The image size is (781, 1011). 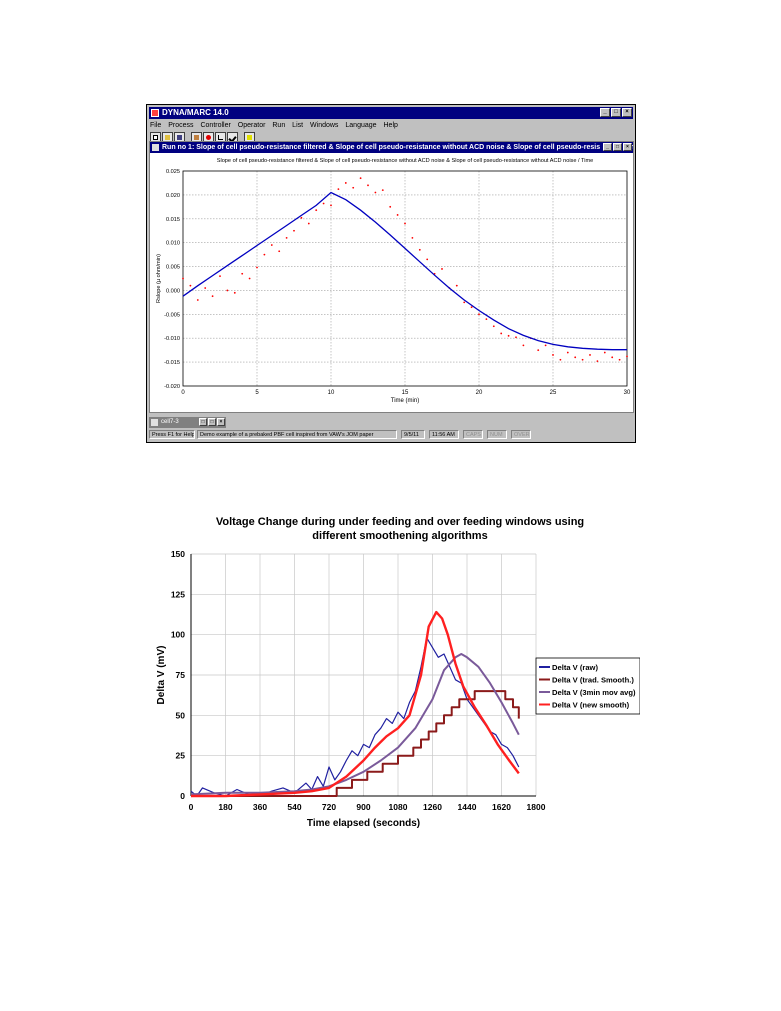 What do you see at coordinates (467, 807) in the screenshot?
I see `chart2-x-tick-label: 1440` at bounding box center [467, 807].